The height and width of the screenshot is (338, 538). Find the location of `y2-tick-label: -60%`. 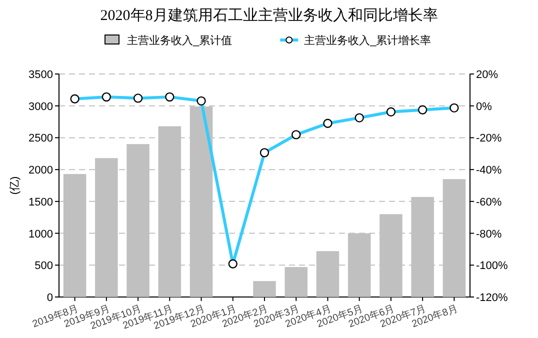

y2-tick-label: -60% is located at coordinates (489, 202).